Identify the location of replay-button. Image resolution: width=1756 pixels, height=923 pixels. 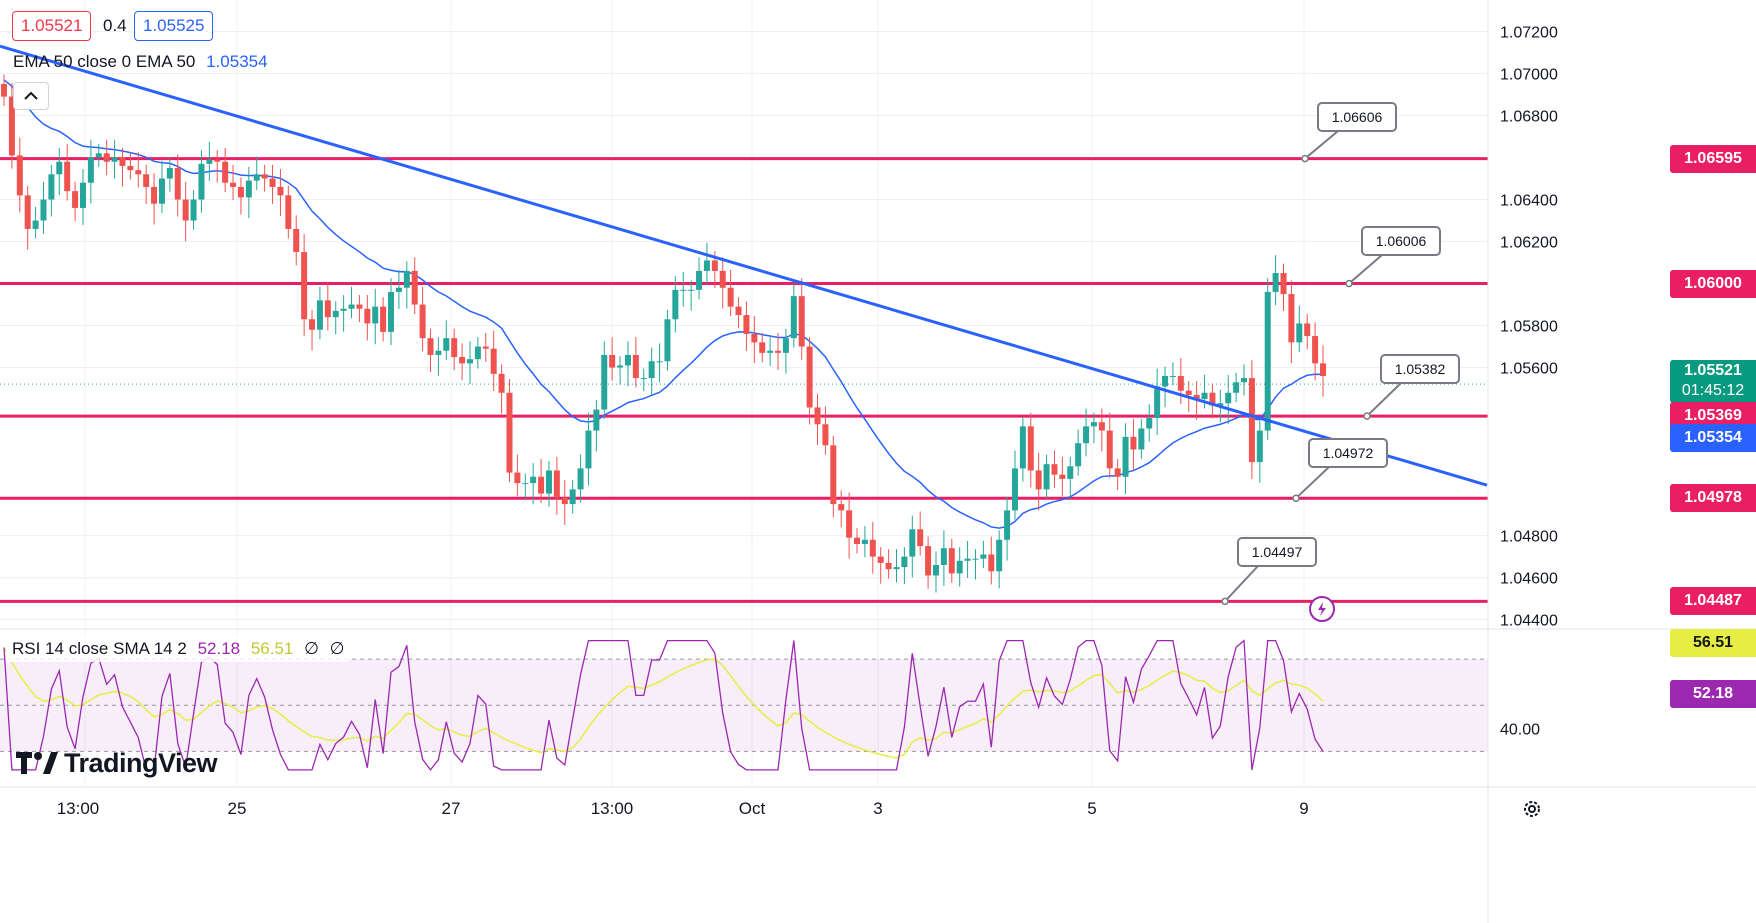
(1322, 609).